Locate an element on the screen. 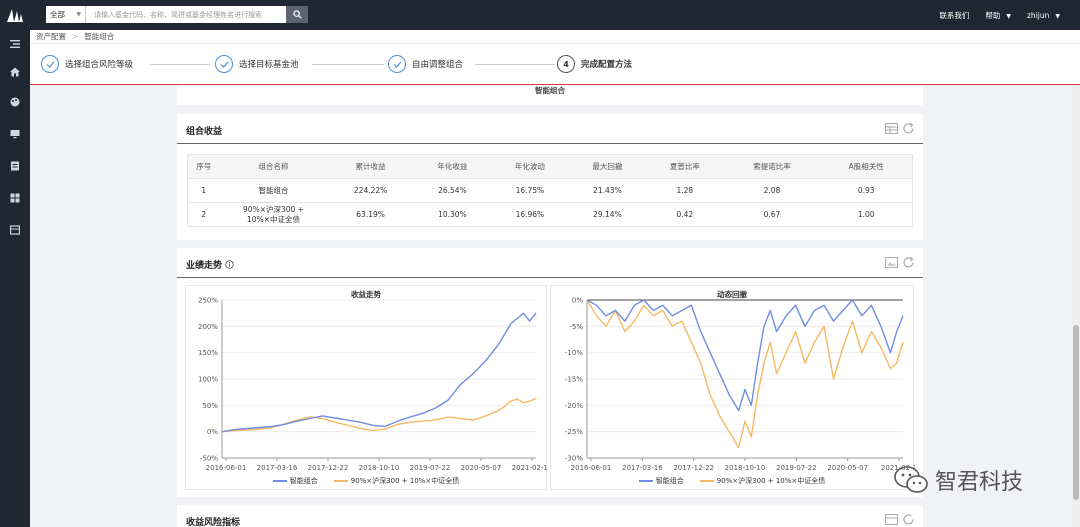  step-4: 4 完成配置方法 is located at coordinates (594, 64).